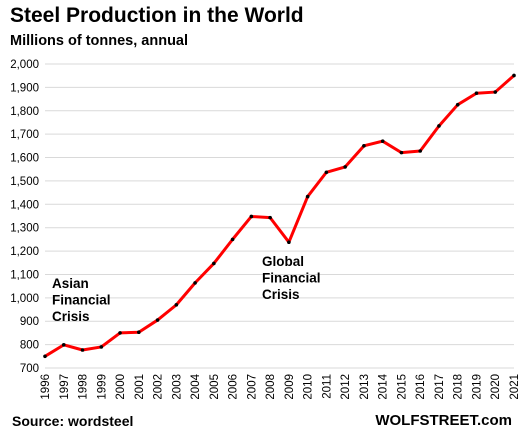 Image resolution: width=524 pixels, height=433 pixels. What do you see at coordinates (496, 387) in the screenshot?
I see `x-tick-label: 2020` at bounding box center [496, 387].